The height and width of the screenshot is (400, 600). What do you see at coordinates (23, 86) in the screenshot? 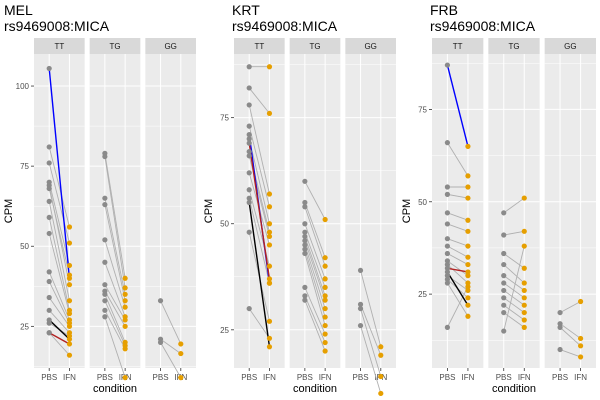
I see `y-tick-label: 100` at bounding box center [23, 86].